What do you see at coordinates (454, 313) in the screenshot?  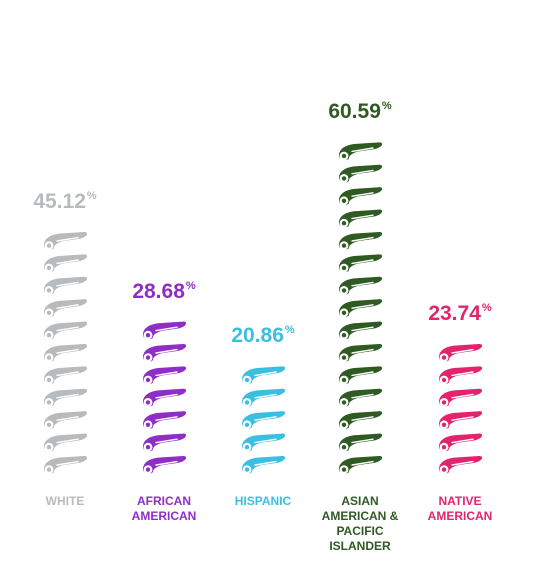 I see `data-label-value: 23.74` at bounding box center [454, 313].